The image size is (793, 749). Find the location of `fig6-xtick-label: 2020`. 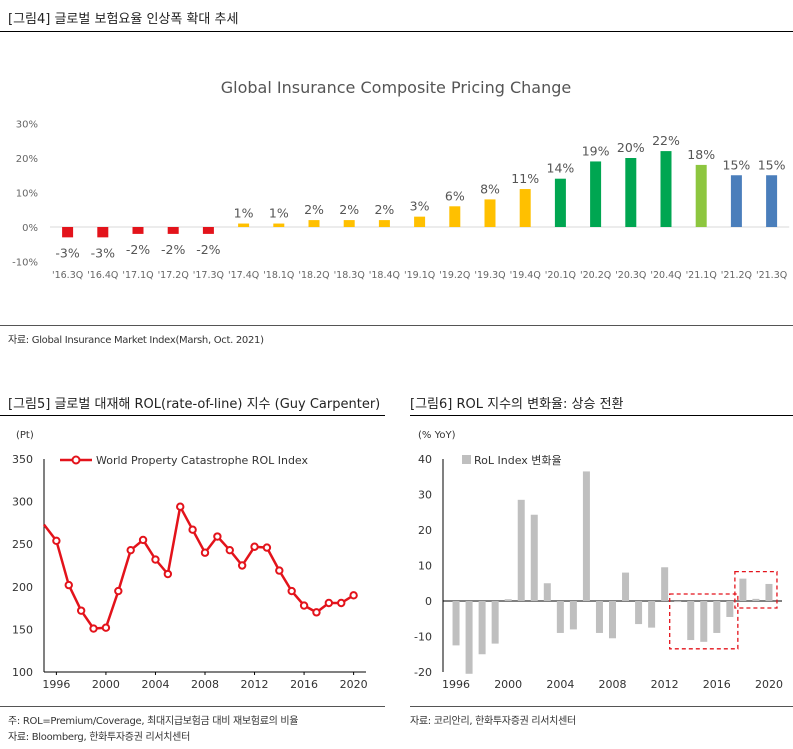

fig6-xtick-label: 2020 is located at coordinates (769, 684).